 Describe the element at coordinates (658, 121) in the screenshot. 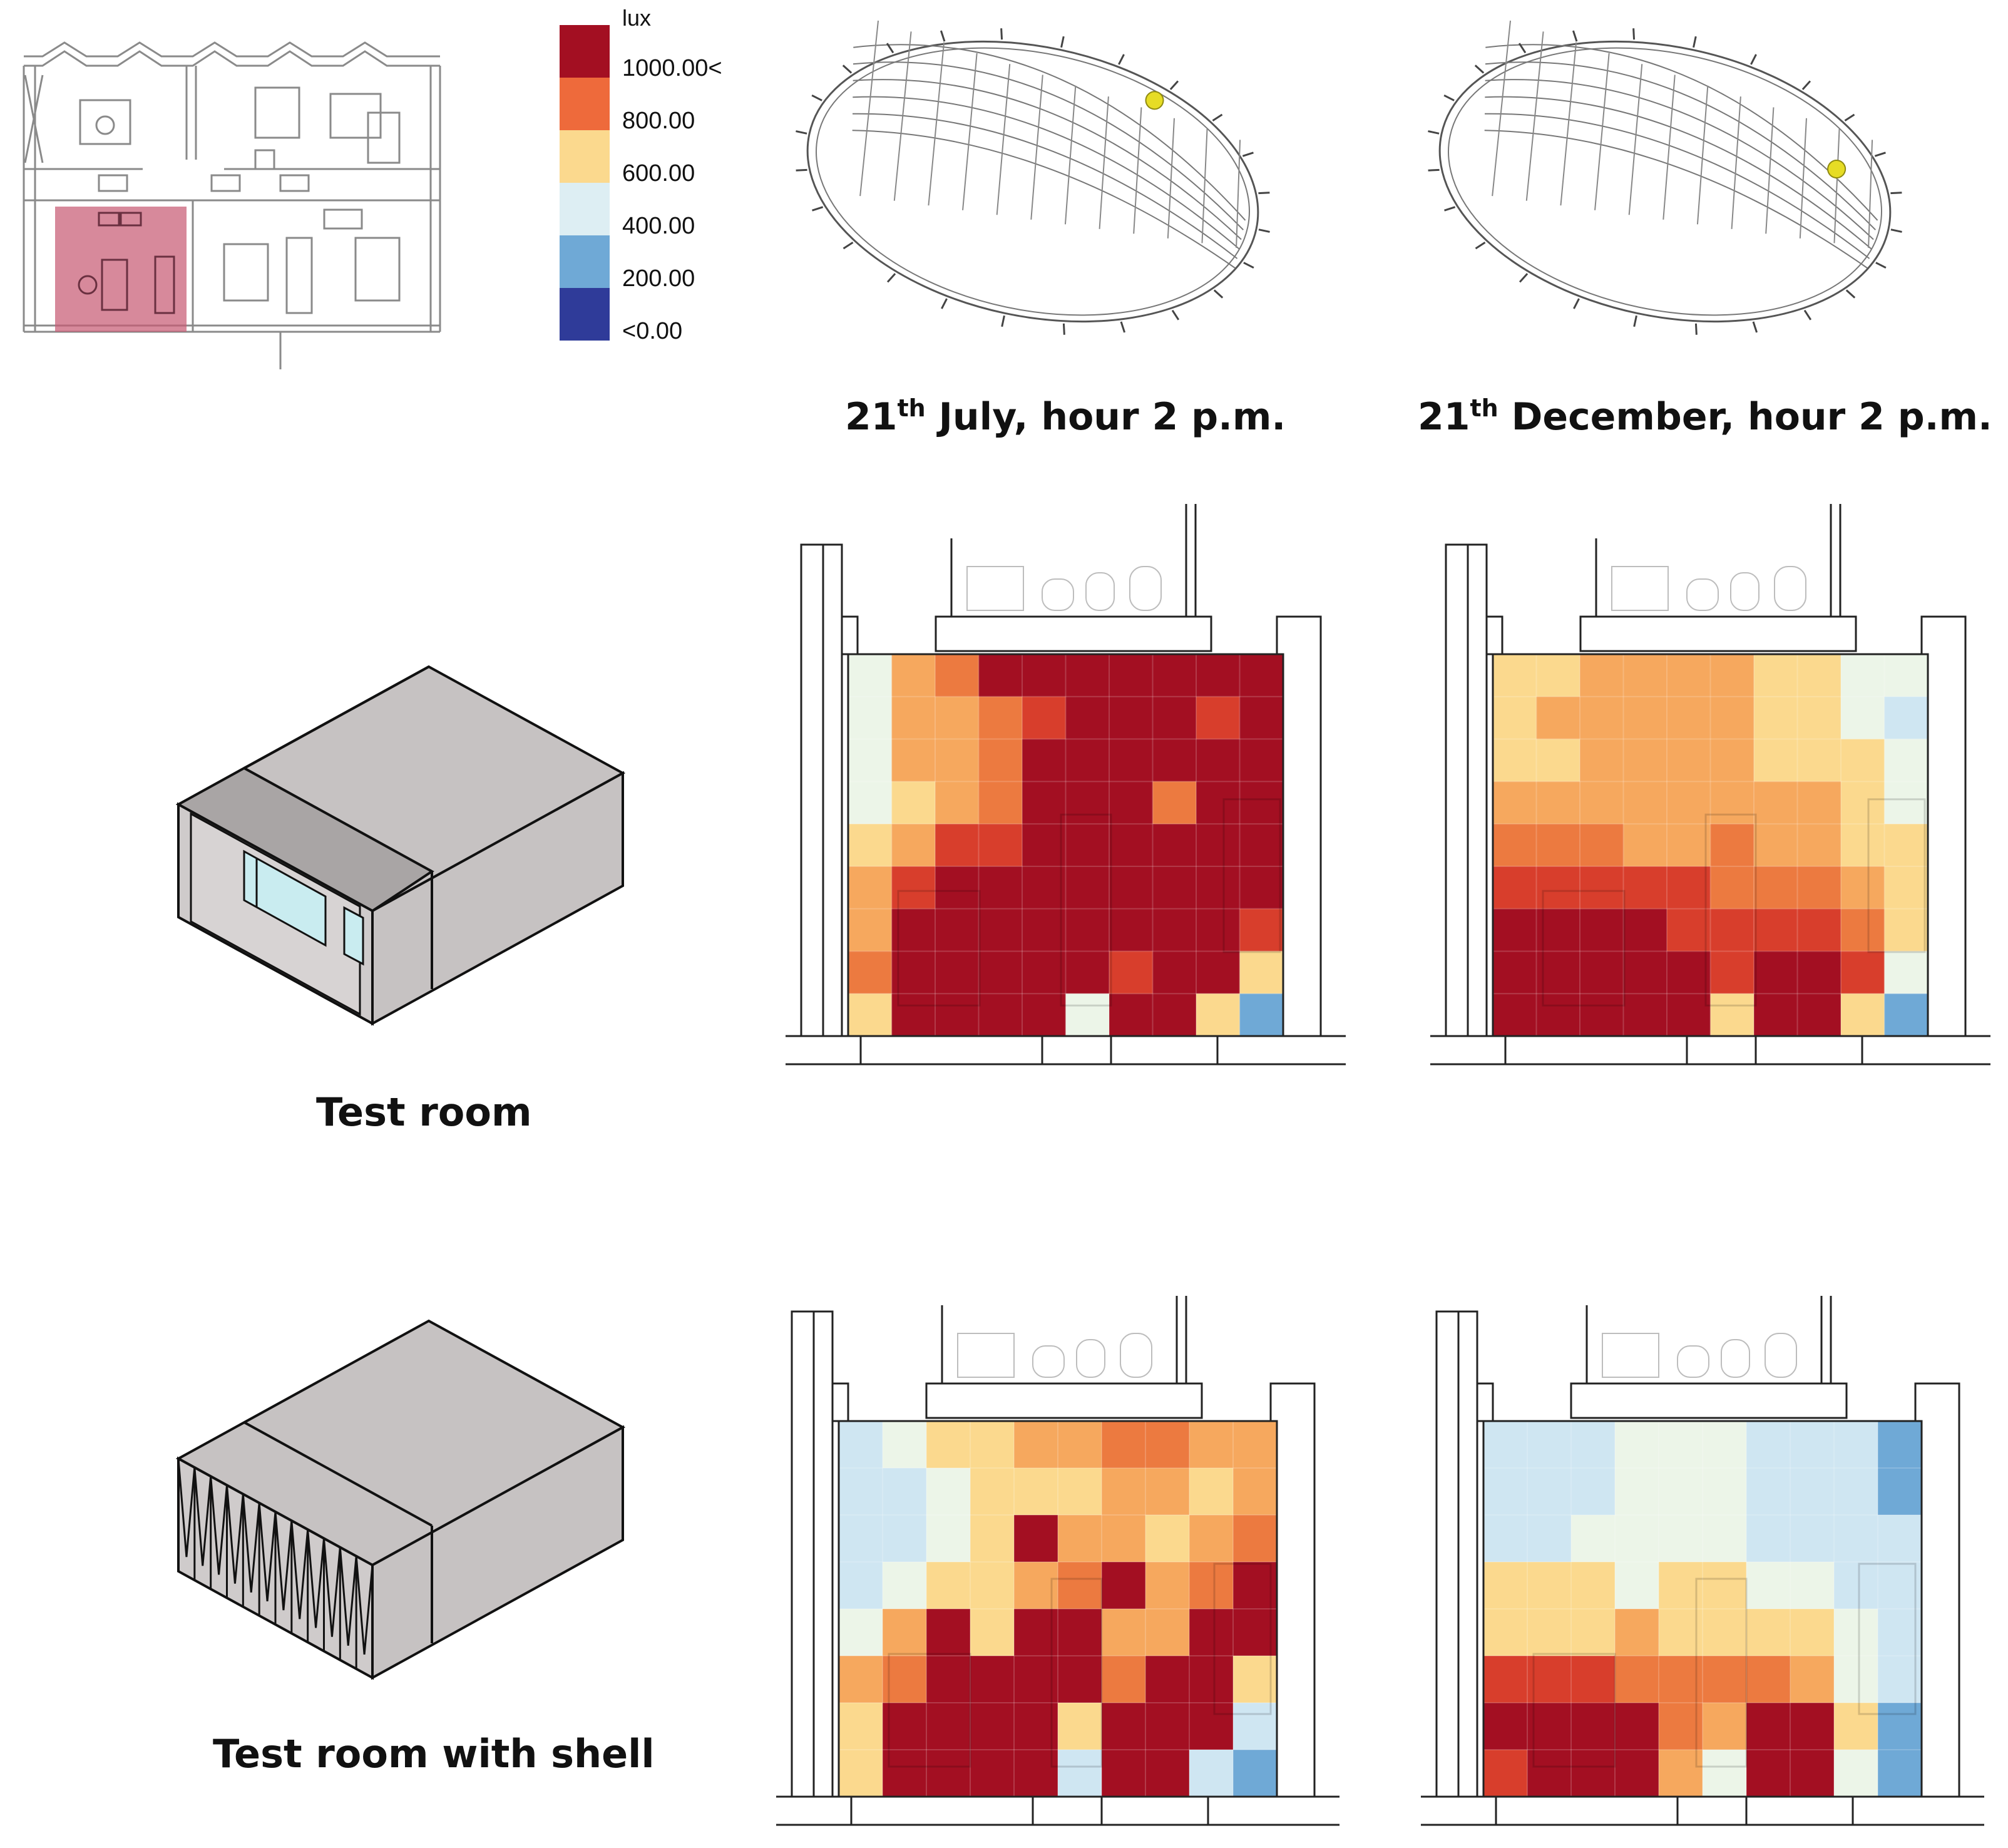

I see `legend-label-800: 800.00` at that location.